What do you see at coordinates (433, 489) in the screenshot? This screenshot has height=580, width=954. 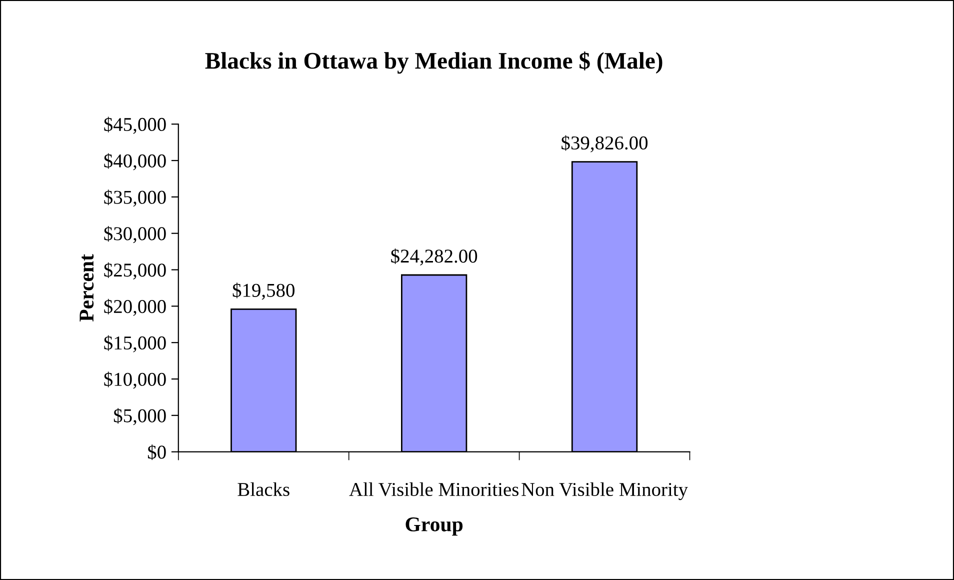 I see `x-tick-label: All Visible Minorities` at bounding box center [433, 489].